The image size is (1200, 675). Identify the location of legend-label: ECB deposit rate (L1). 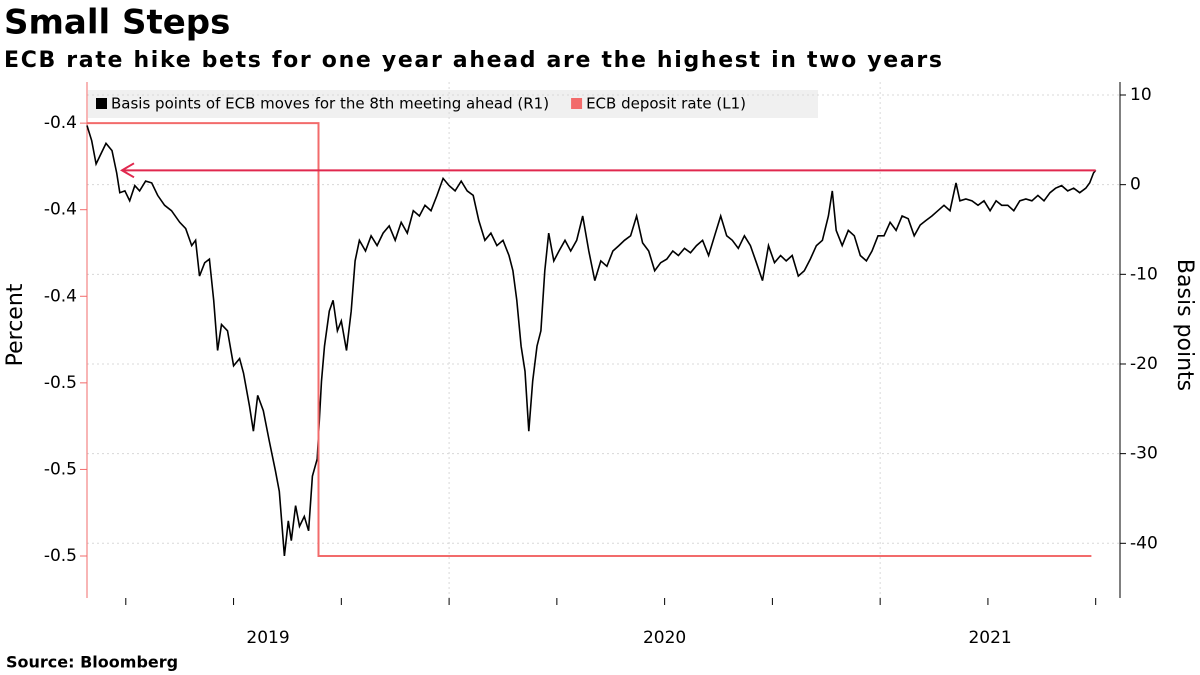
(666, 104).